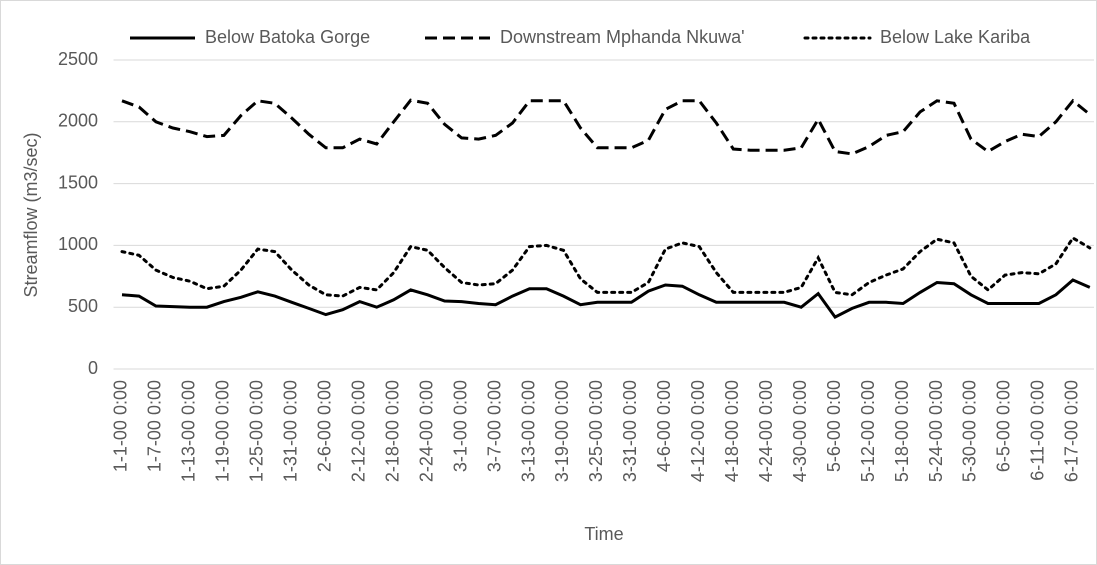 The image size is (1097, 565). I want to click on x-tick-label: 3-7-00 0:00, so click(494, 426).